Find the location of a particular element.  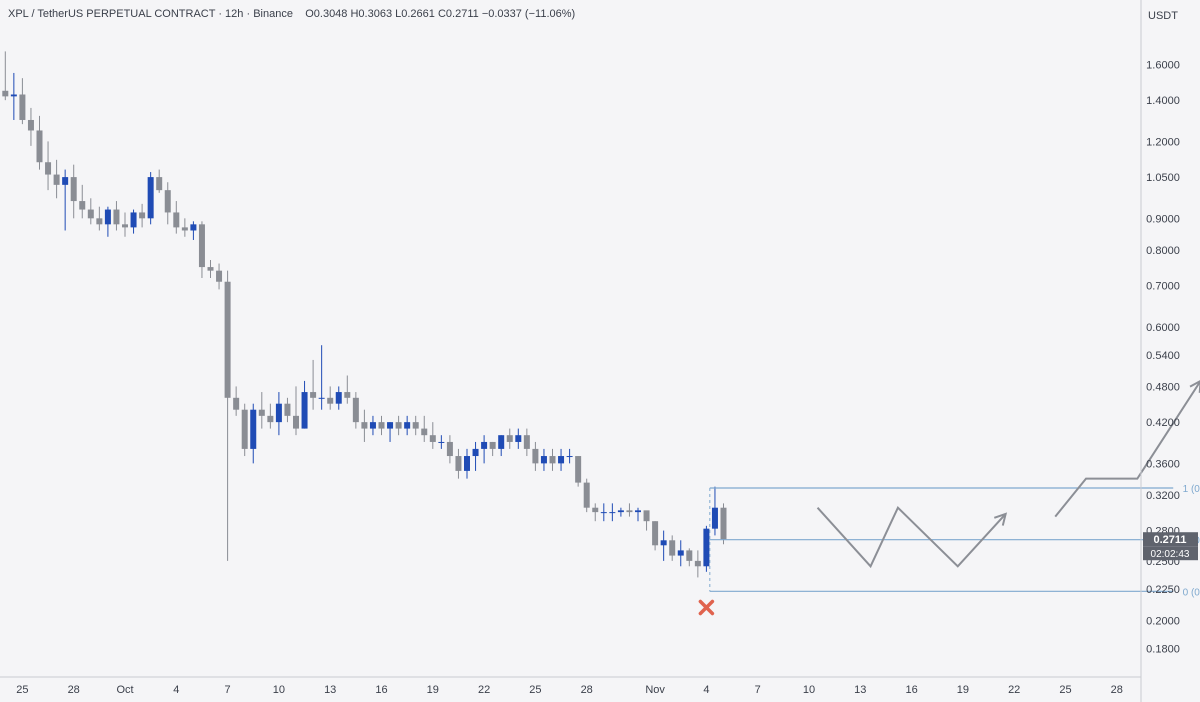

symbol-label: XPL is located at coordinates (18, 14).